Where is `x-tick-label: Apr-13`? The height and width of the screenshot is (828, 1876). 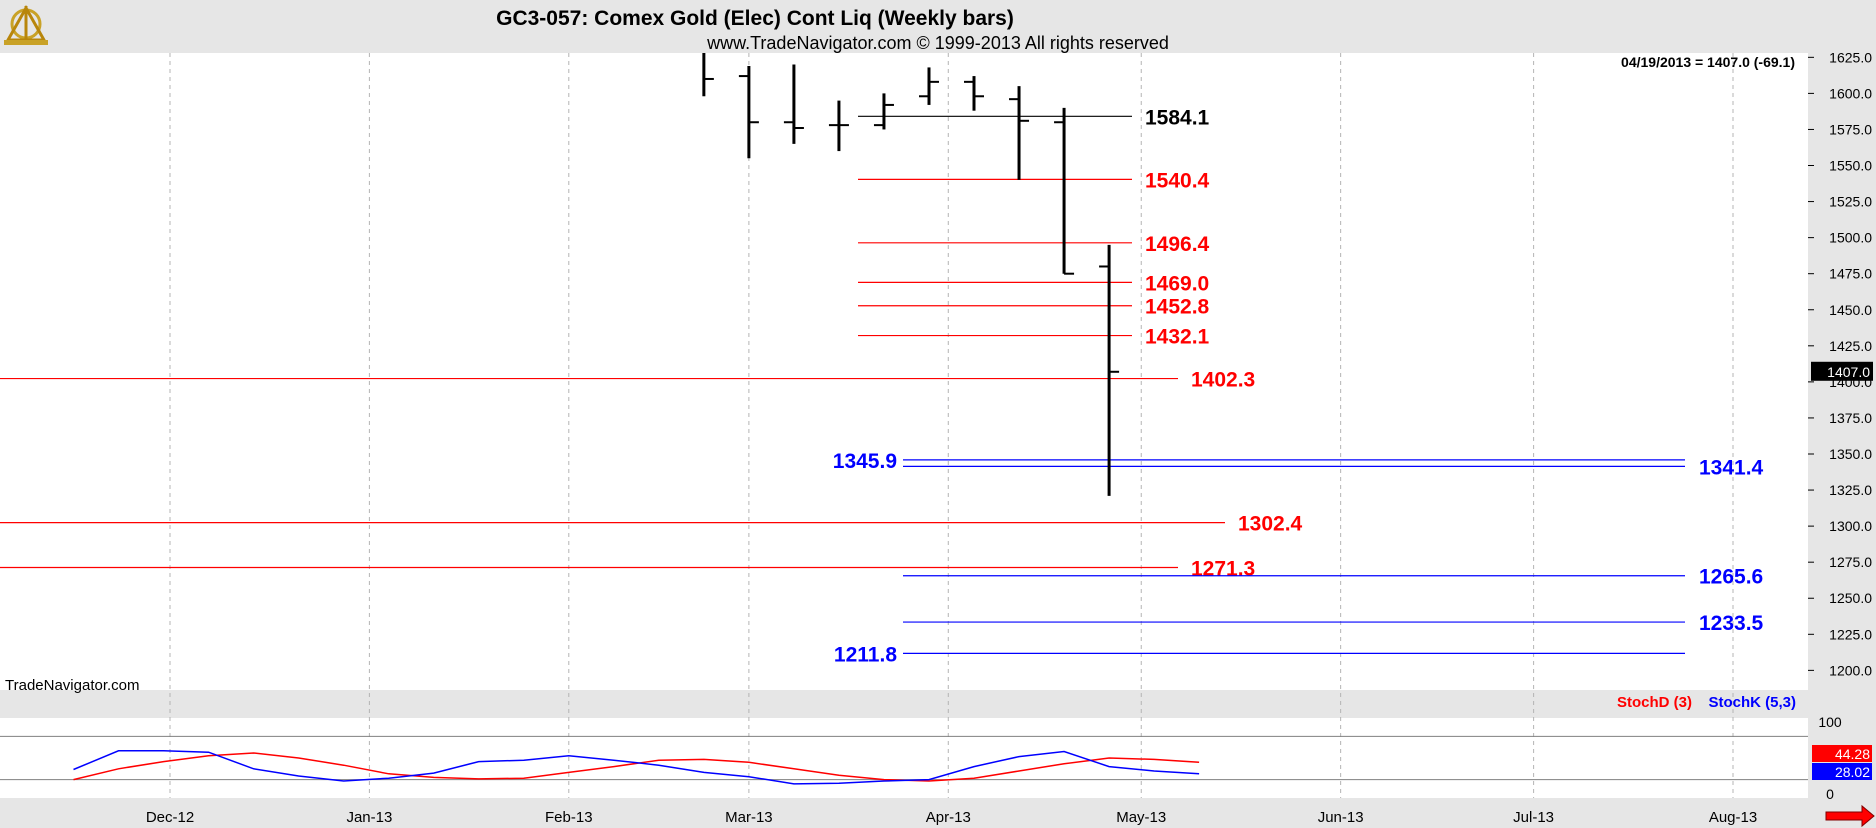
x-tick-label: Apr-13 is located at coordinates (948, 817).